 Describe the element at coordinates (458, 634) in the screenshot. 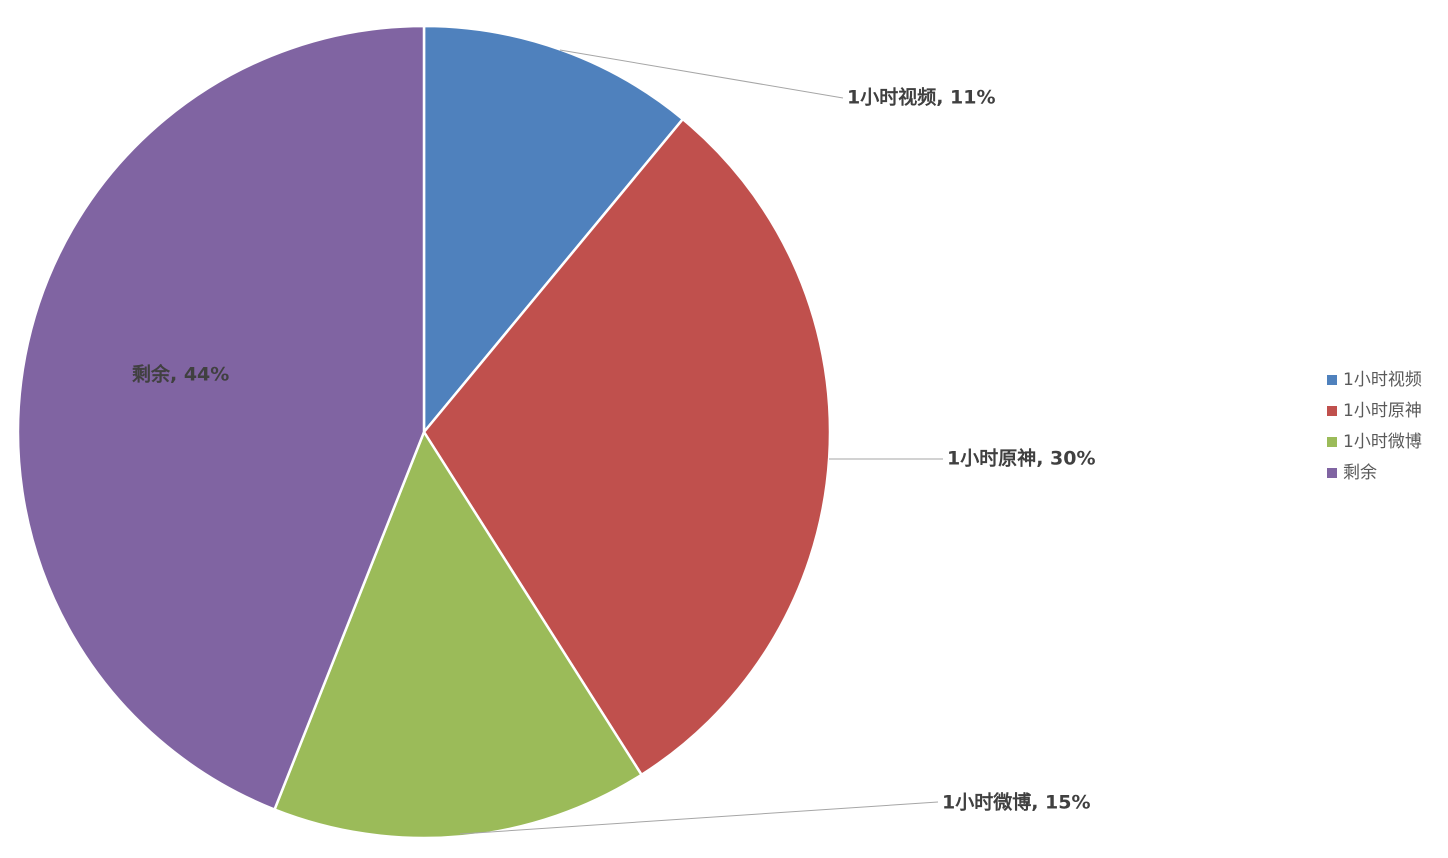

I see `pie-slice` at that location.